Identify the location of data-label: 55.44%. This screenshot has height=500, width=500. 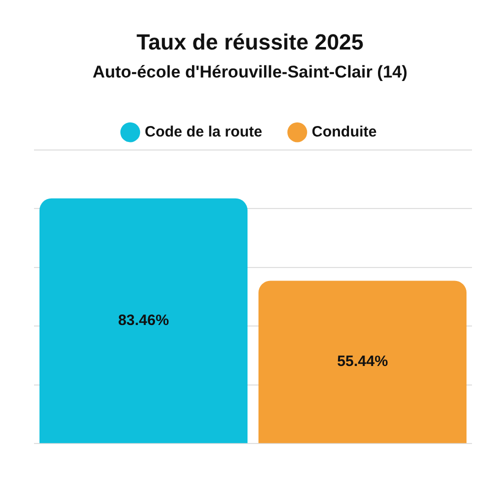
(362, 361).